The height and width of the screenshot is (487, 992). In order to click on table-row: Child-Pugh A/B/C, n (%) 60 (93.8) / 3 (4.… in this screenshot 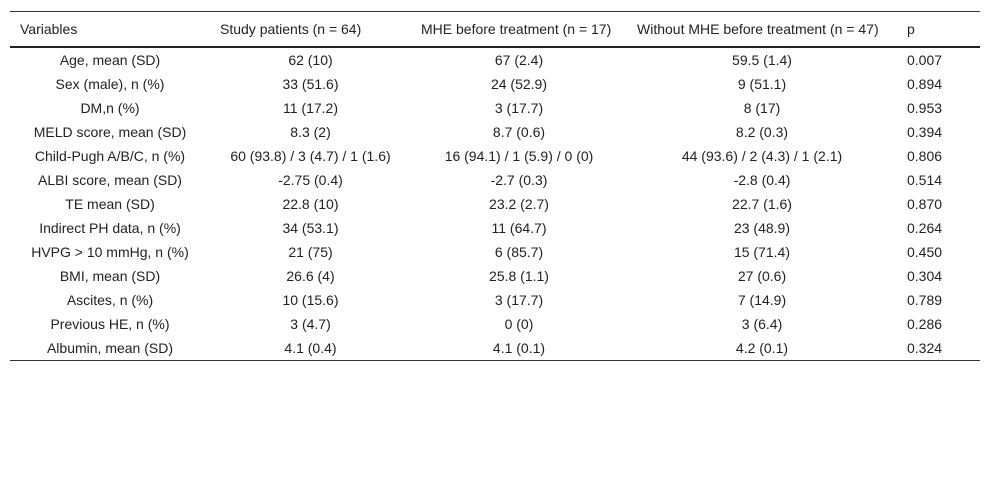, I will do `click(495, 156)`.